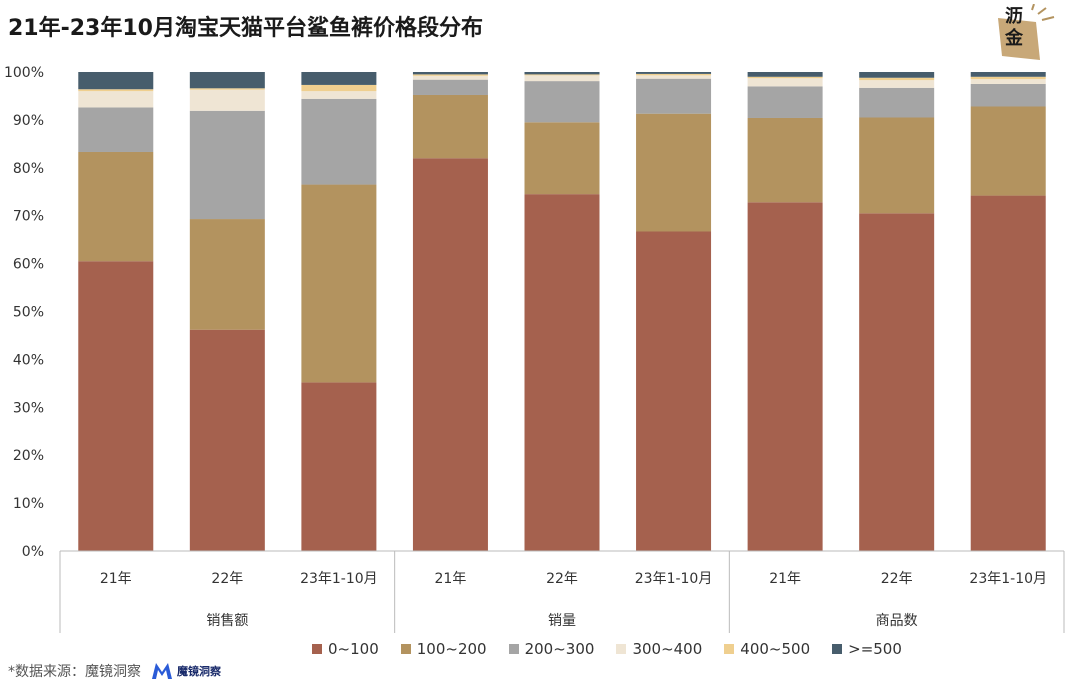 The width and height of the screenshot is (1080, 693). I want to click on y-tick-label: 80%, so click(28, 169).